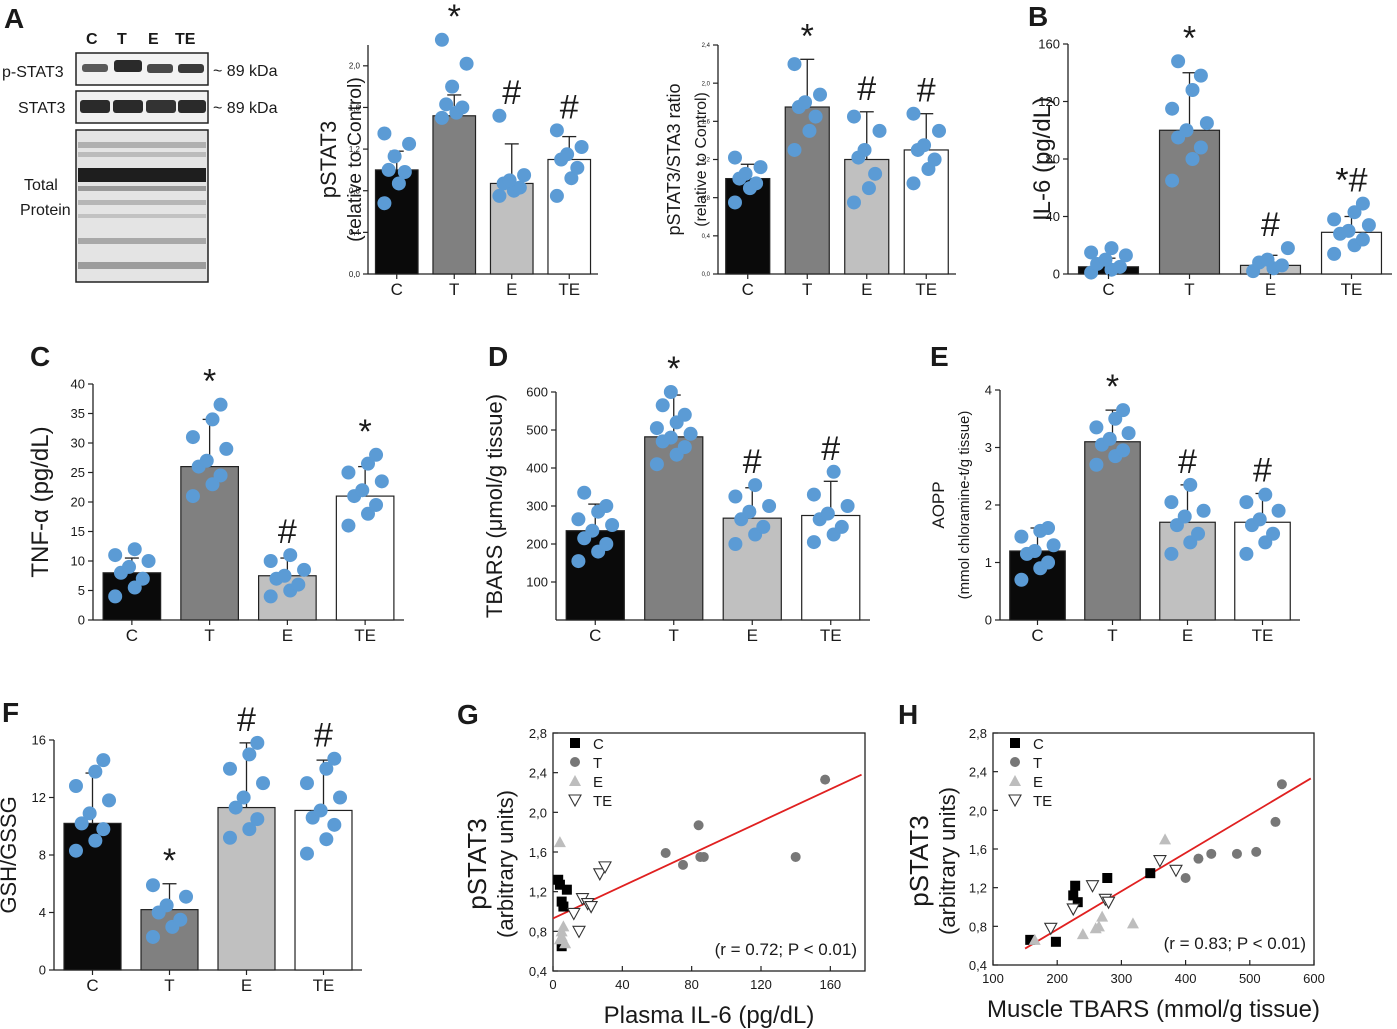 The width and height of the screenshot is (1397, 1029). Describe the element at coordinates (1262, 471) in the screenshot. I see `significance-mark-TE: #` at that location.